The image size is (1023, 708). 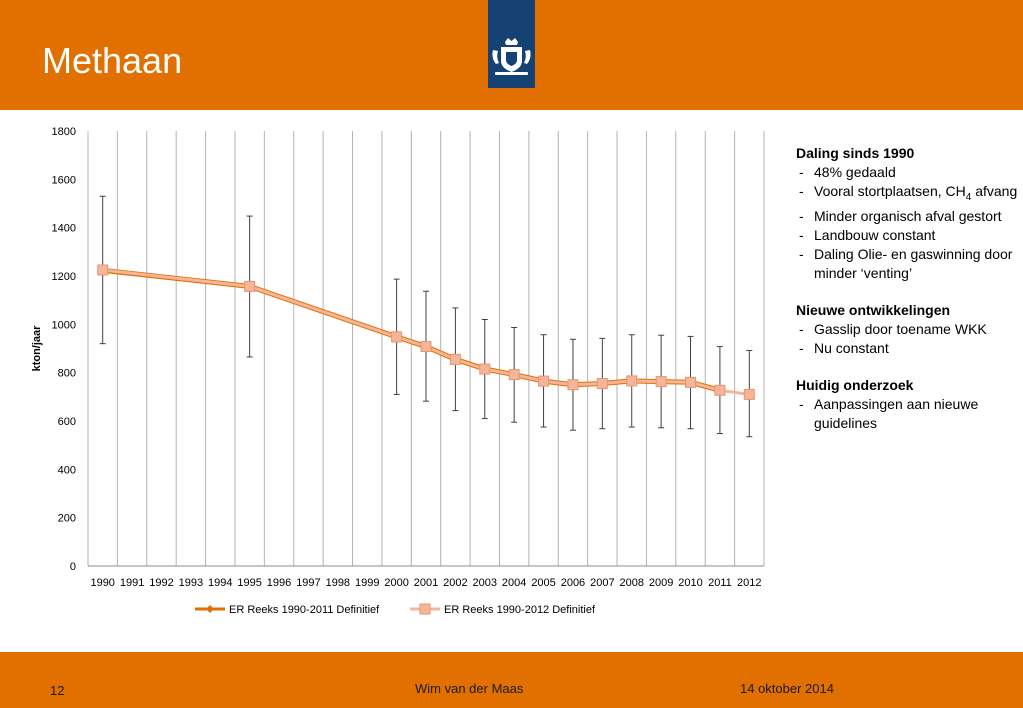 What do you see at coordinates (855, 384) in the screenshot?
I see `notes-heading: Huidig onderzoek` at bounding box center [855, 384].